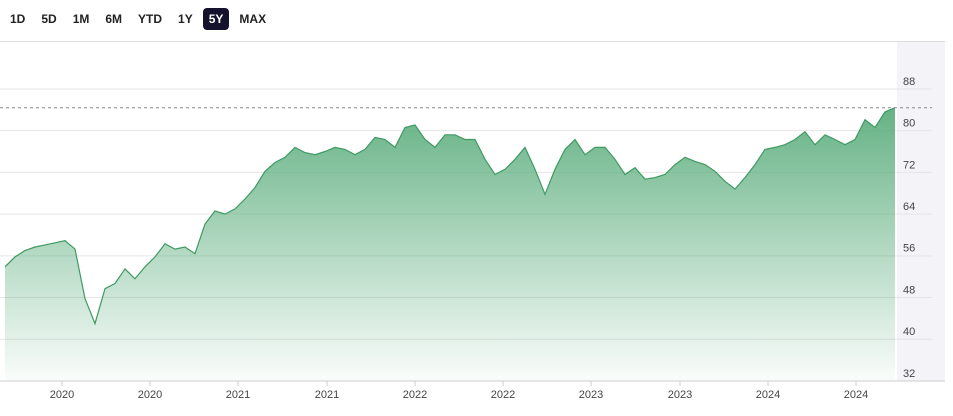  I want to click on y-tick-label: 88, so click(909, 82).